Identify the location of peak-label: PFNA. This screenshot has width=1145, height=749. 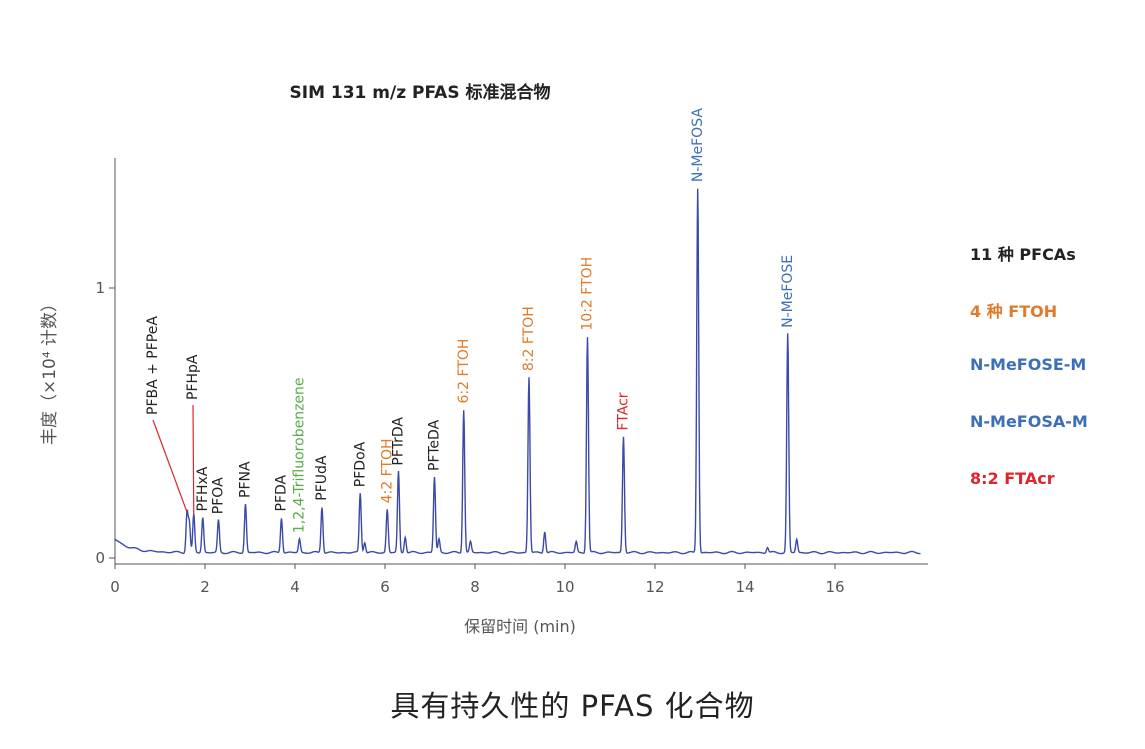
(246, 479).